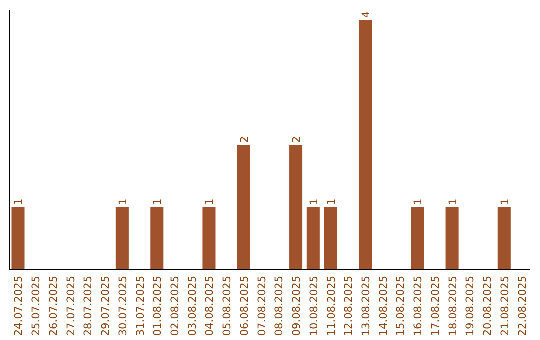 This screenshot has width=540, height=340. I want to click on x-tick-label: 18.08.2025, so click(453, 306).